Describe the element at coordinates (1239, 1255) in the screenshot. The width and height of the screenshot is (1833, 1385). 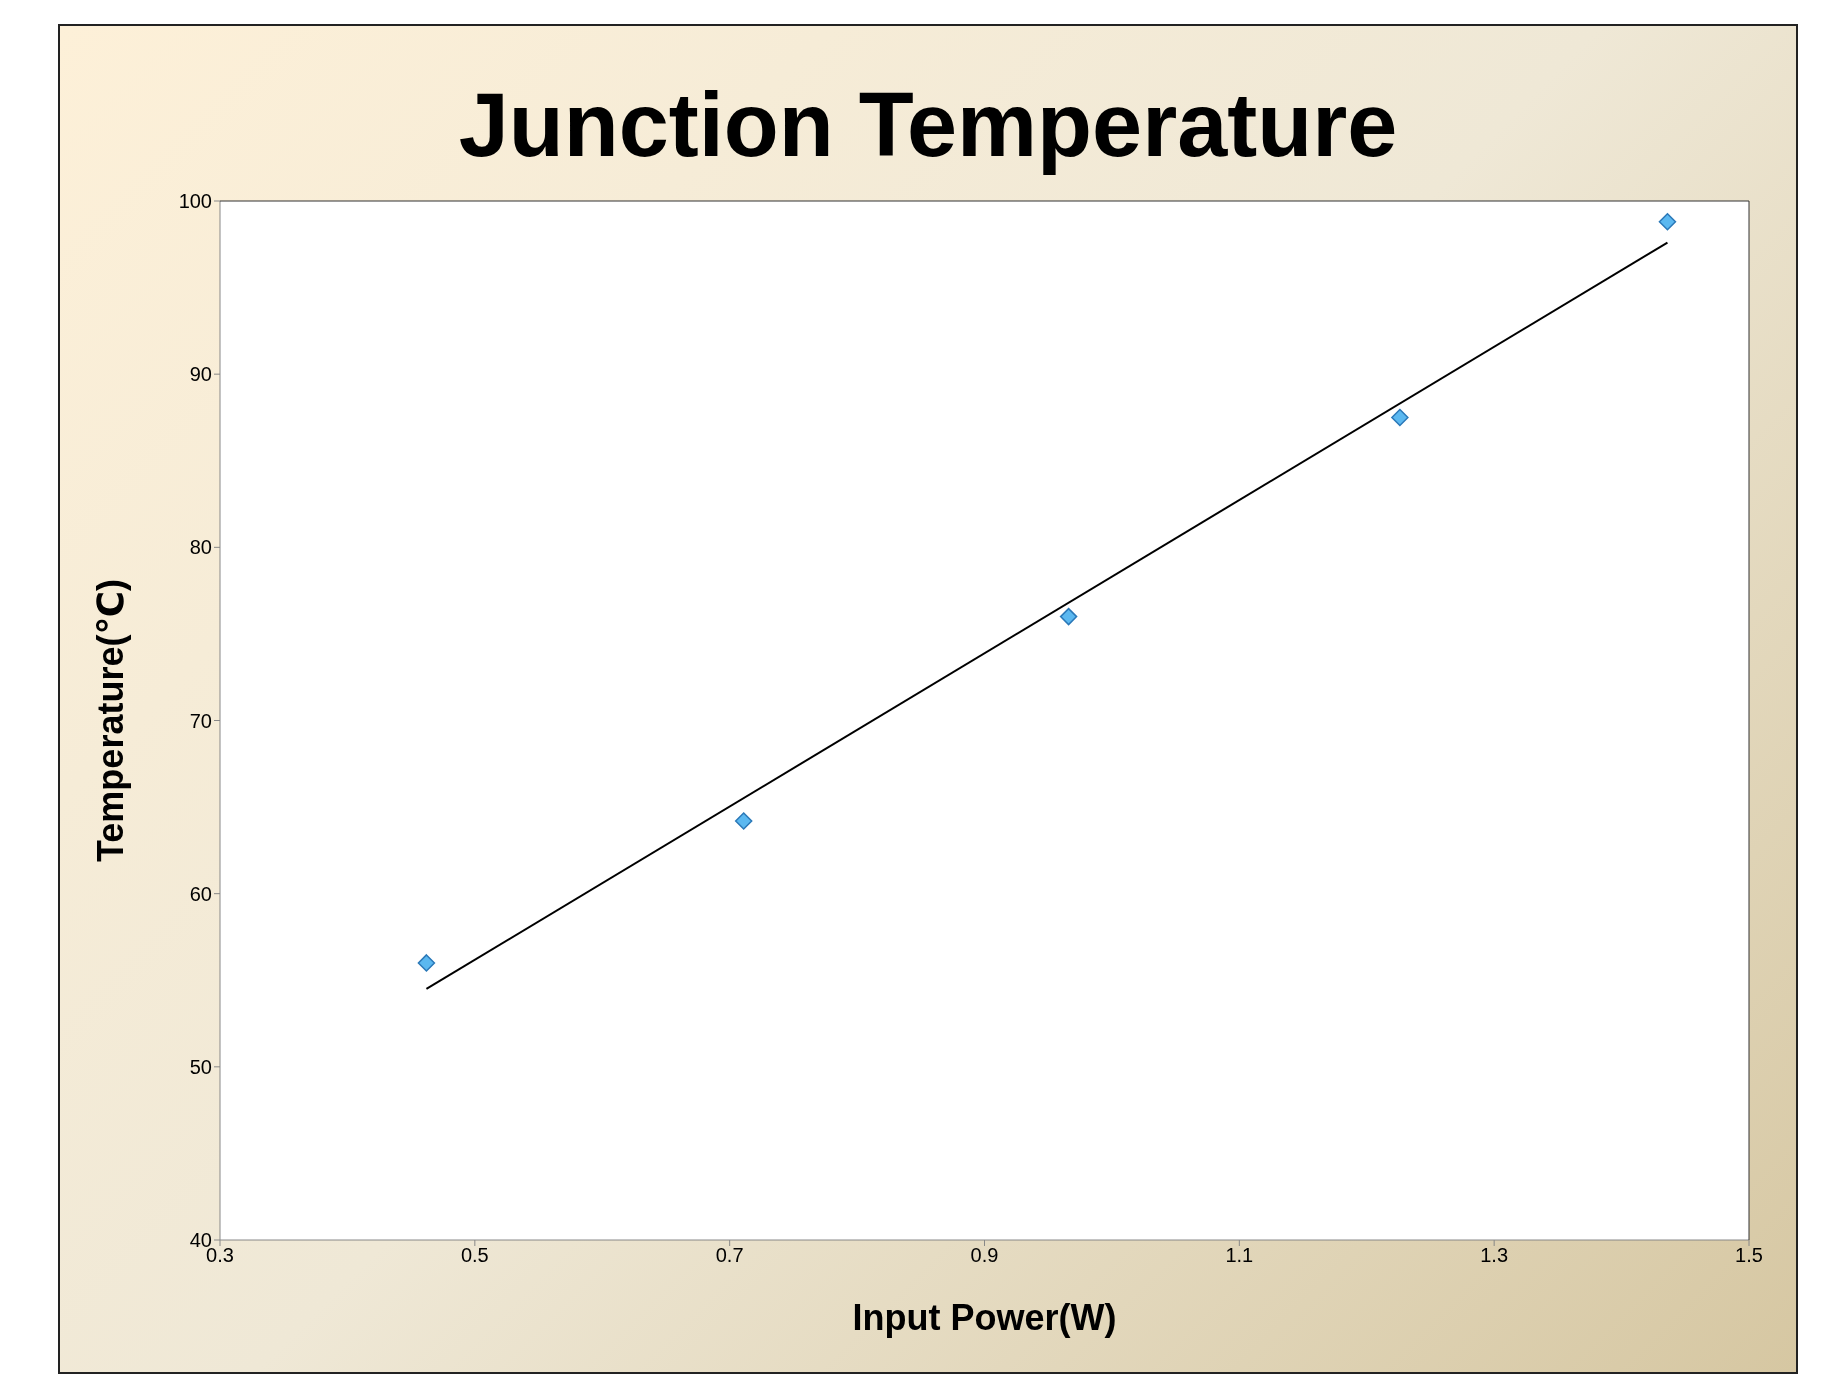
I see `x-tick-label: 1.1` at that location.